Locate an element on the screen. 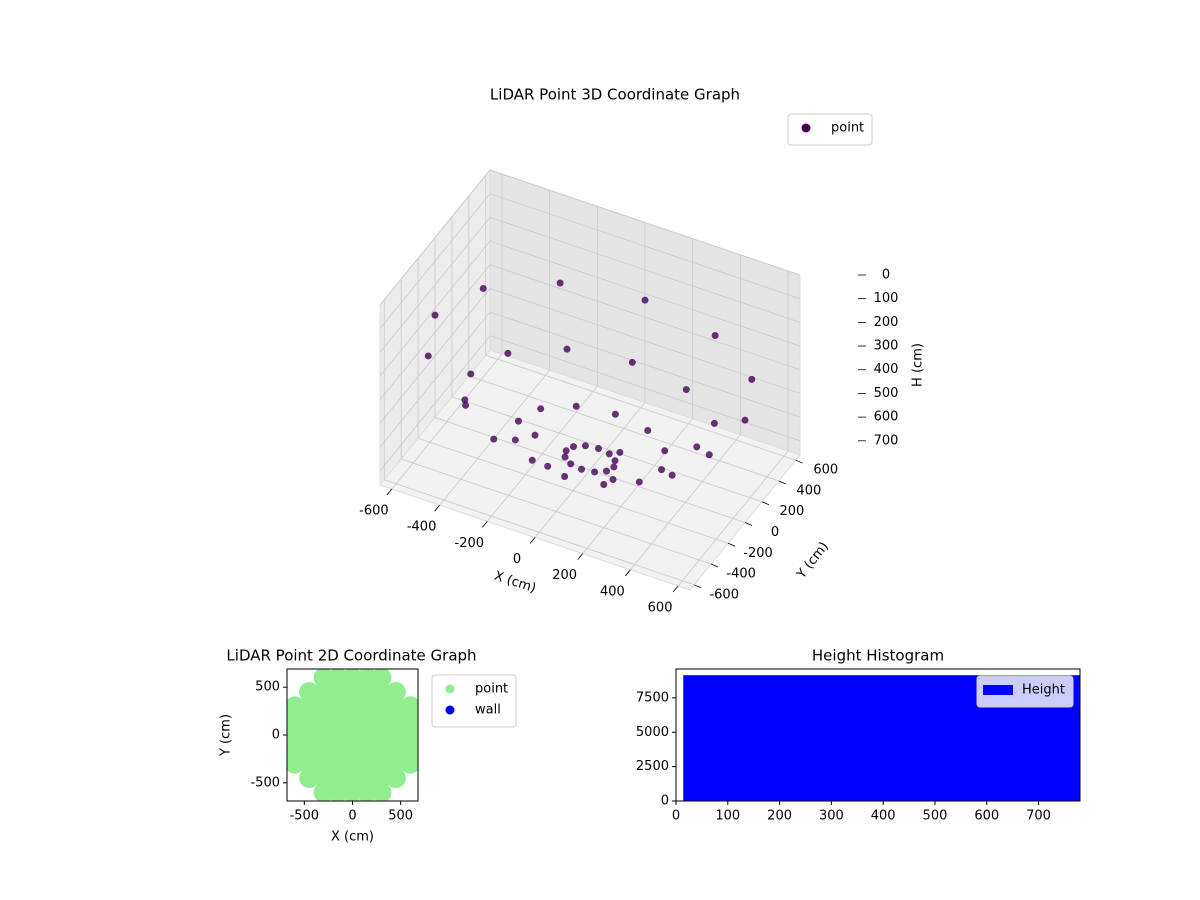 The image size is (1200, 900). z-tick-label: 400 is located at coordinates (886, 369).